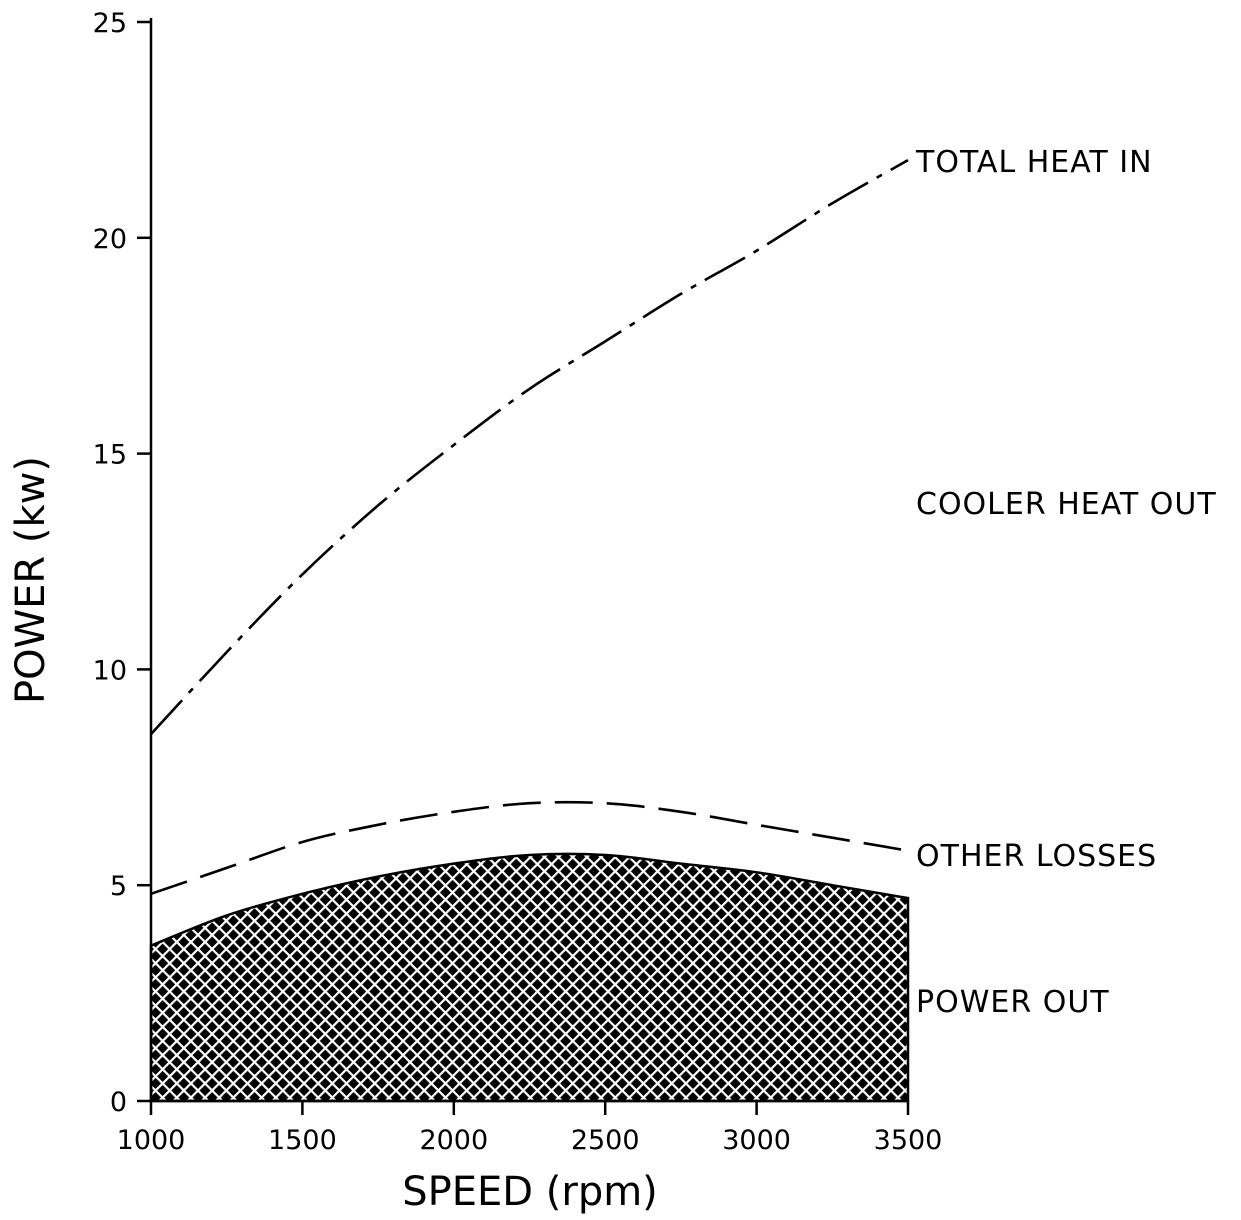 The image size is (1241, 1220). What do you see at coordinates (110, 23) in the screenshot?
I see `y-tick-label: 25` at bounding box center [110, 23].